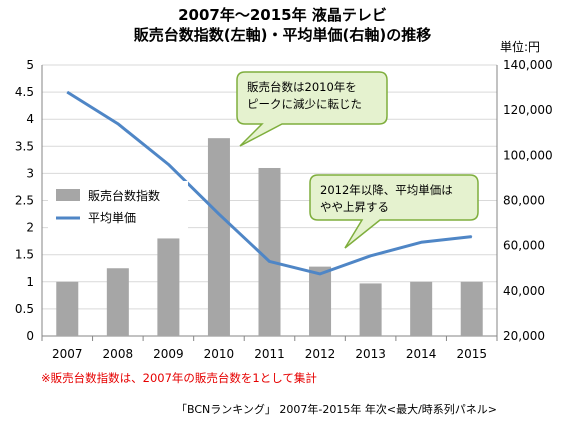 The width and height of the screenshot is (565, 428). I want to click on x-tick-label: 2013, so click(370, 354).